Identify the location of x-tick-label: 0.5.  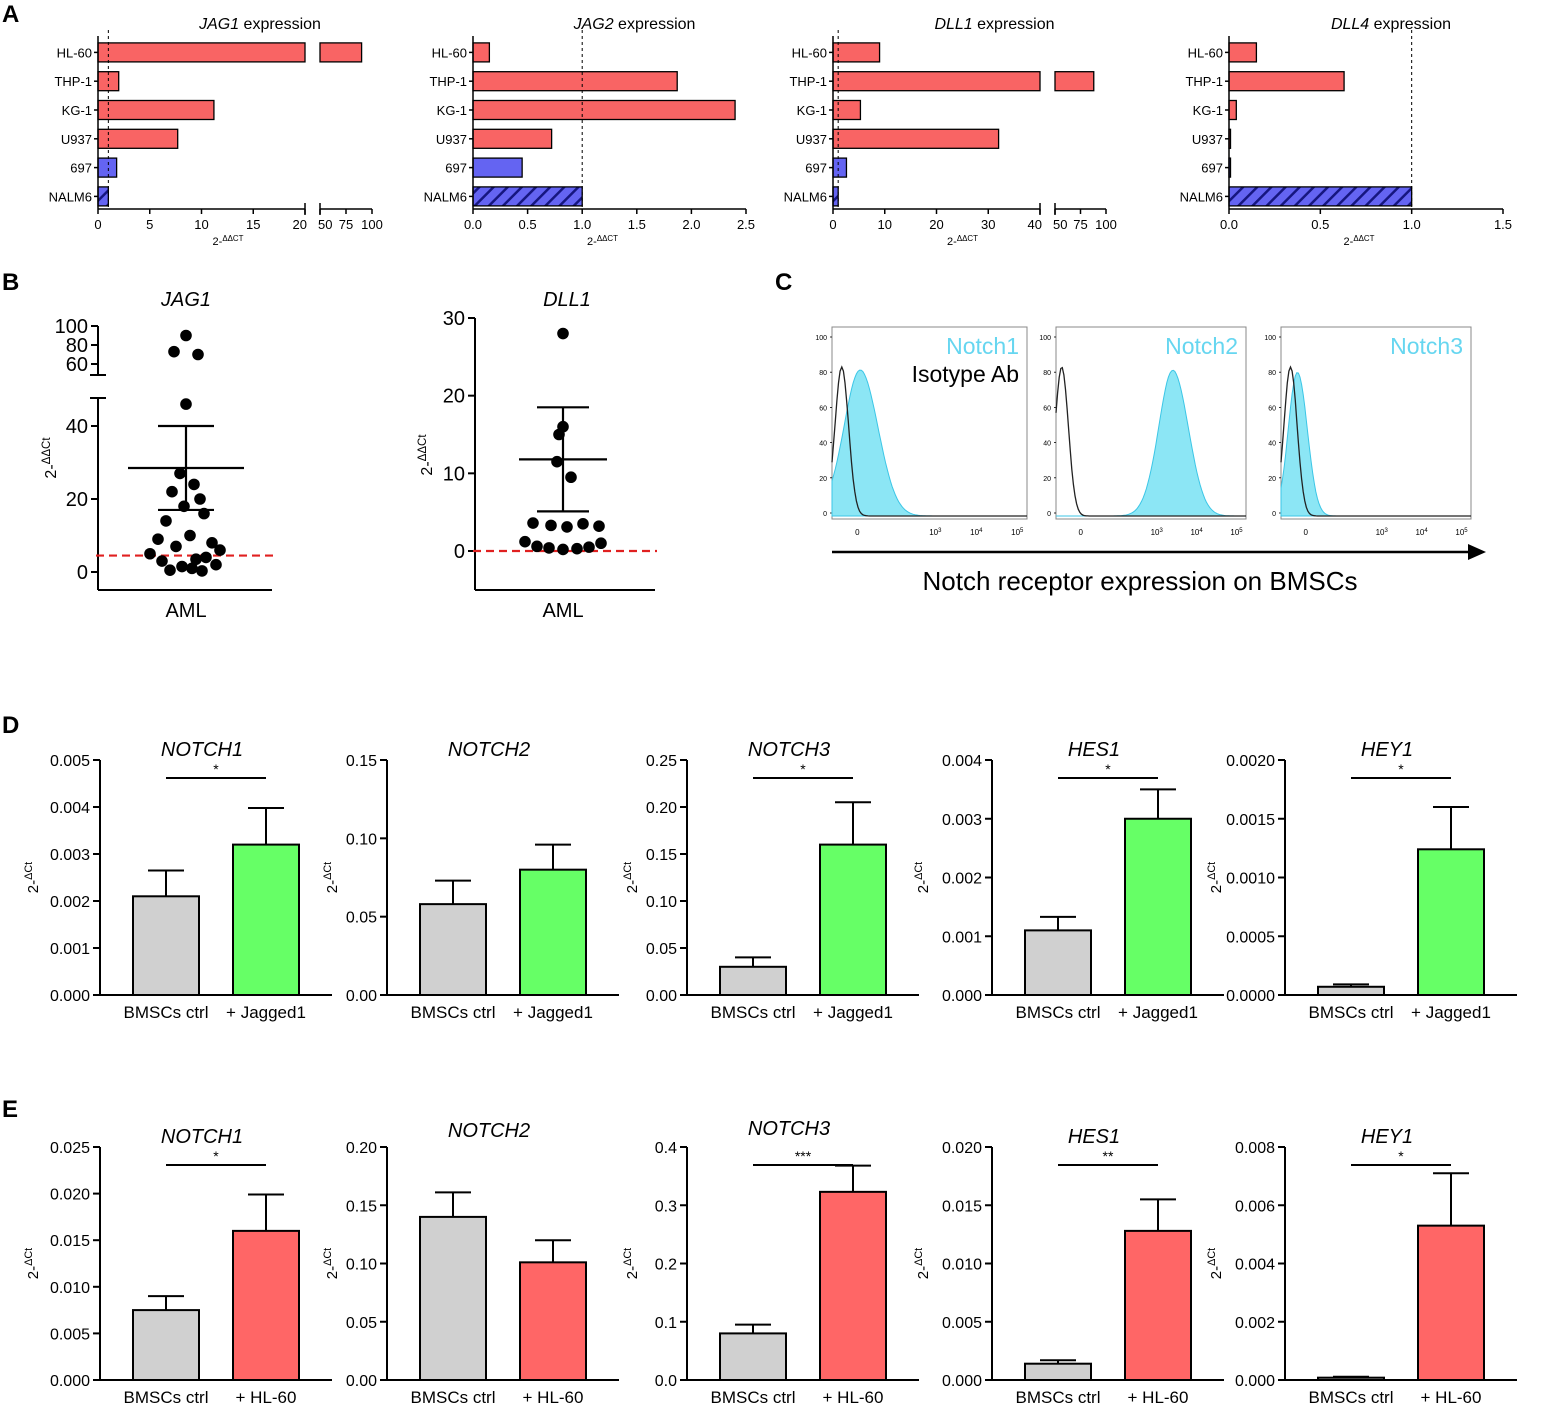
(528, 224).